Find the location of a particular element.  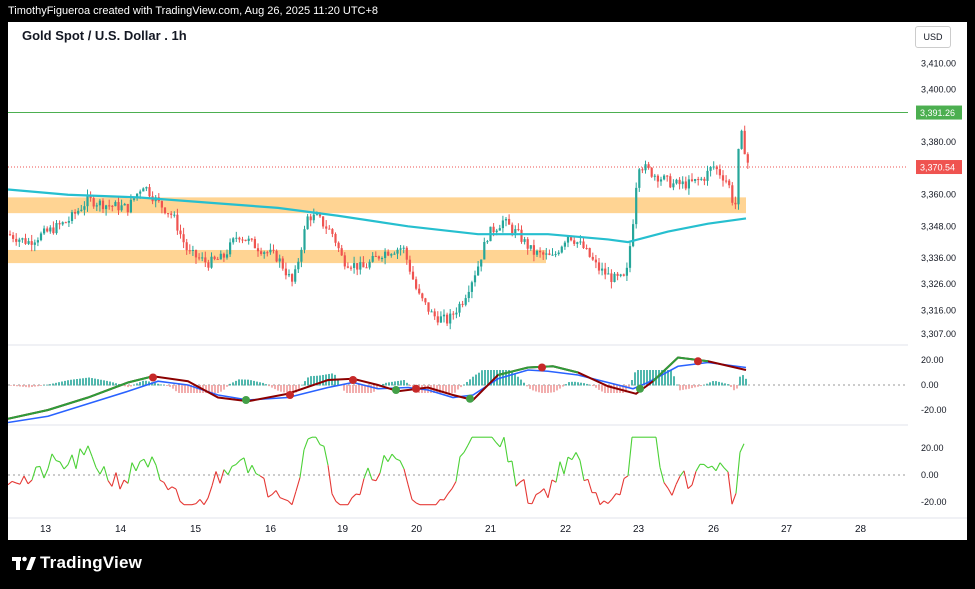

moving-average-line is located at coordinates (377, 216).